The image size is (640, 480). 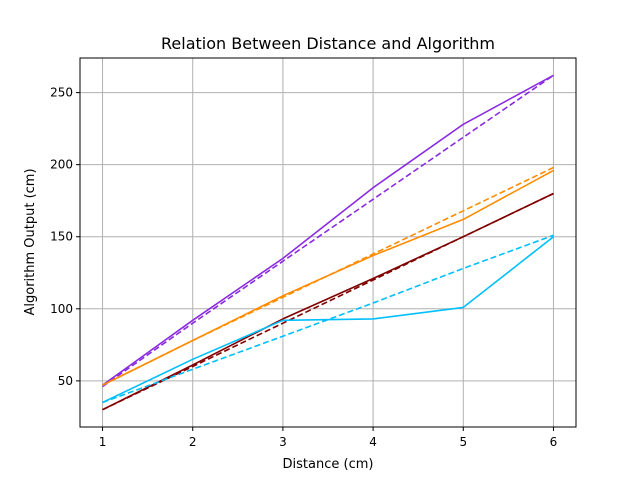 I want to click on y-tick-label: 250, so click(x=61, y=93).